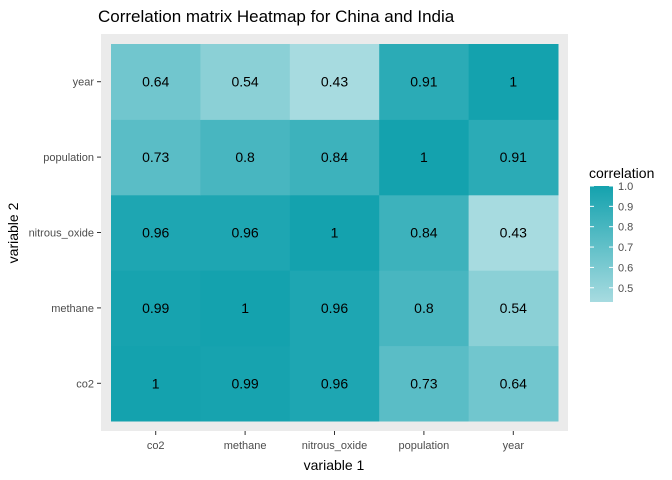 The width and height of the screenshot is (672, 480). I want to click on heatmap-cell-population-year, so click(424, 82).